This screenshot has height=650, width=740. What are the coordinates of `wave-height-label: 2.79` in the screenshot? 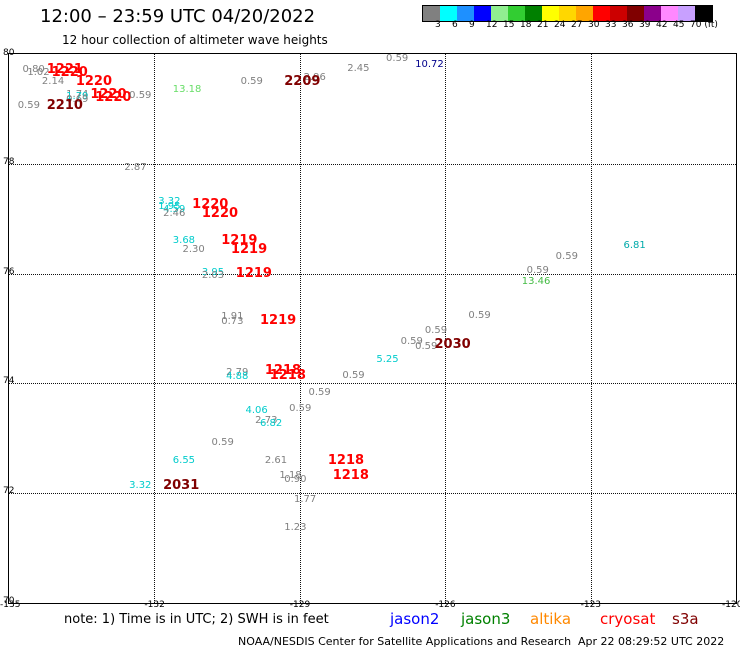 It's located at (237, 372).